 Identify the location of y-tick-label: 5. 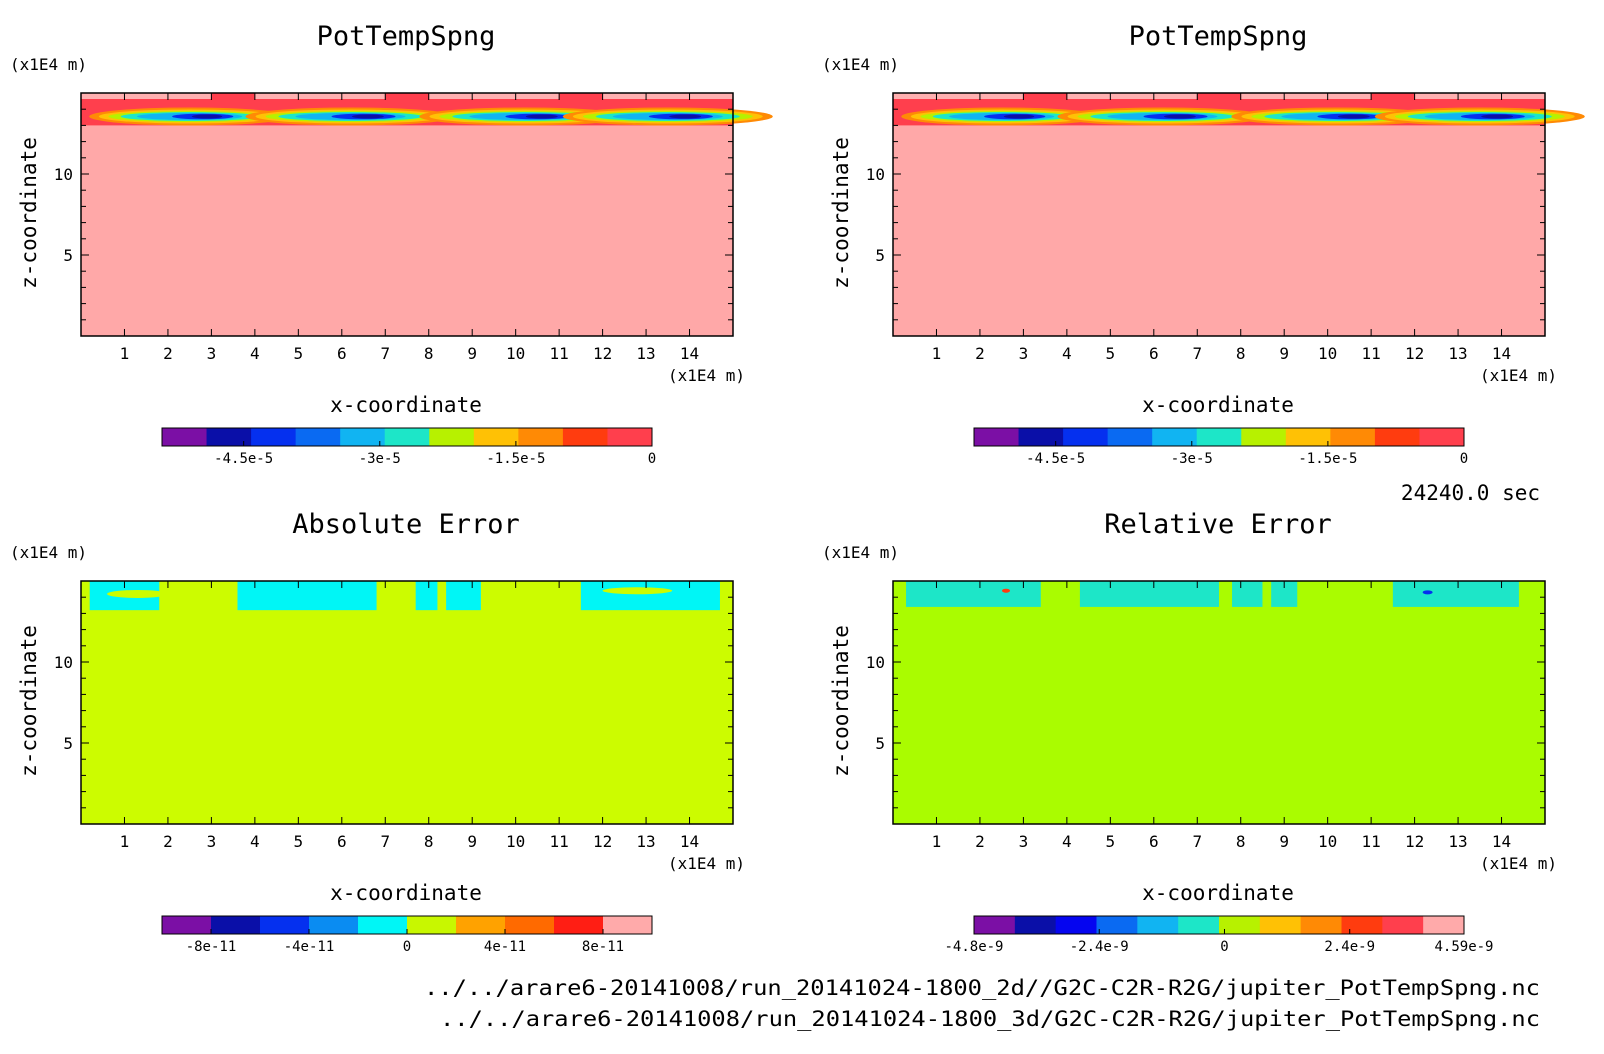
(880, 743).